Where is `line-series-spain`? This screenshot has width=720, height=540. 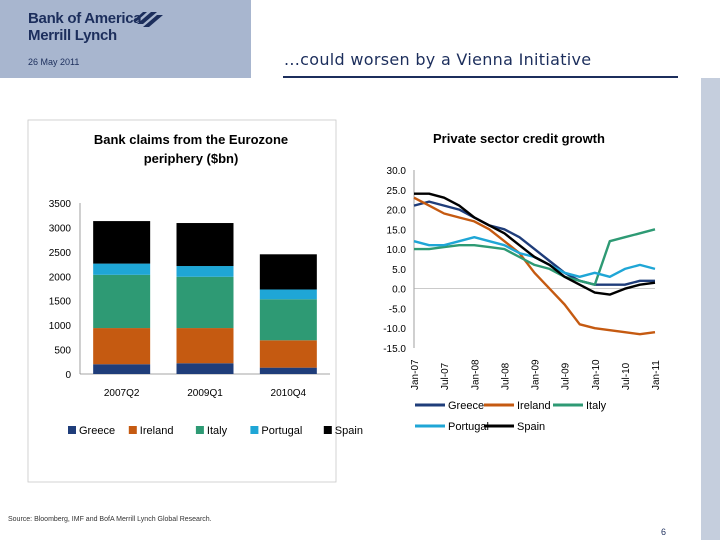 line-series-spain is located at coordinates (535, 244).